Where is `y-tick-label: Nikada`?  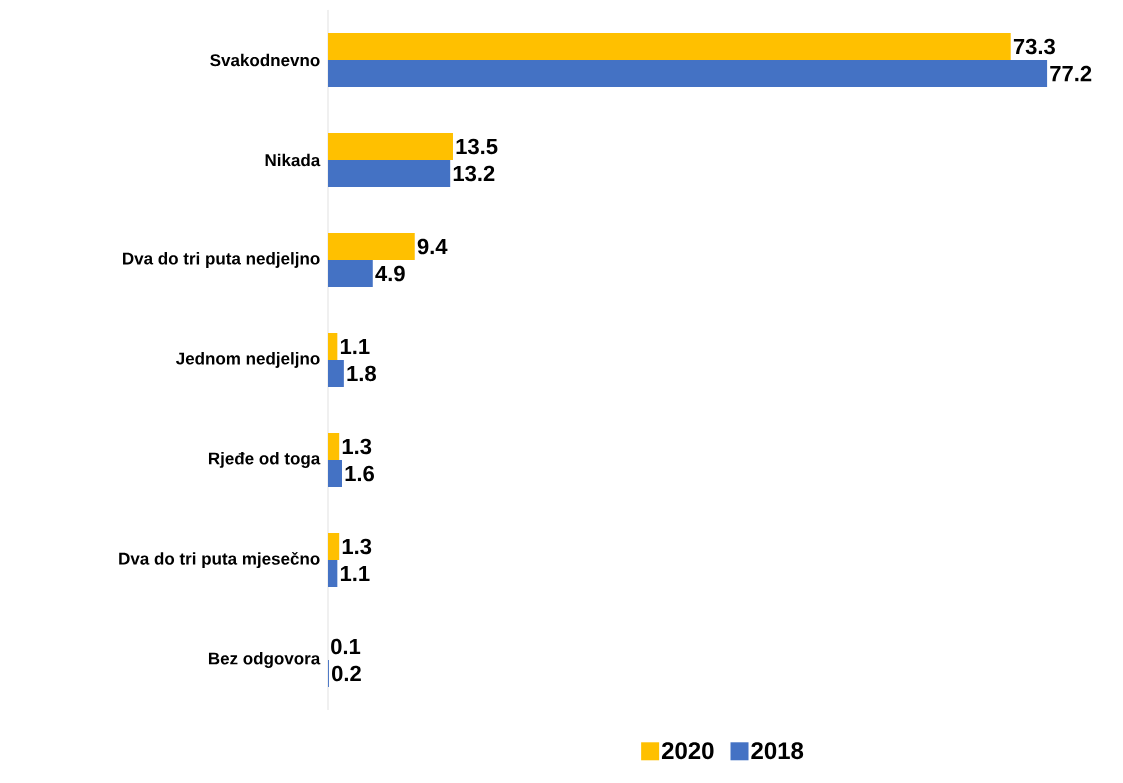 y-tick-label: Nikada is located at coordinates (293, 160).